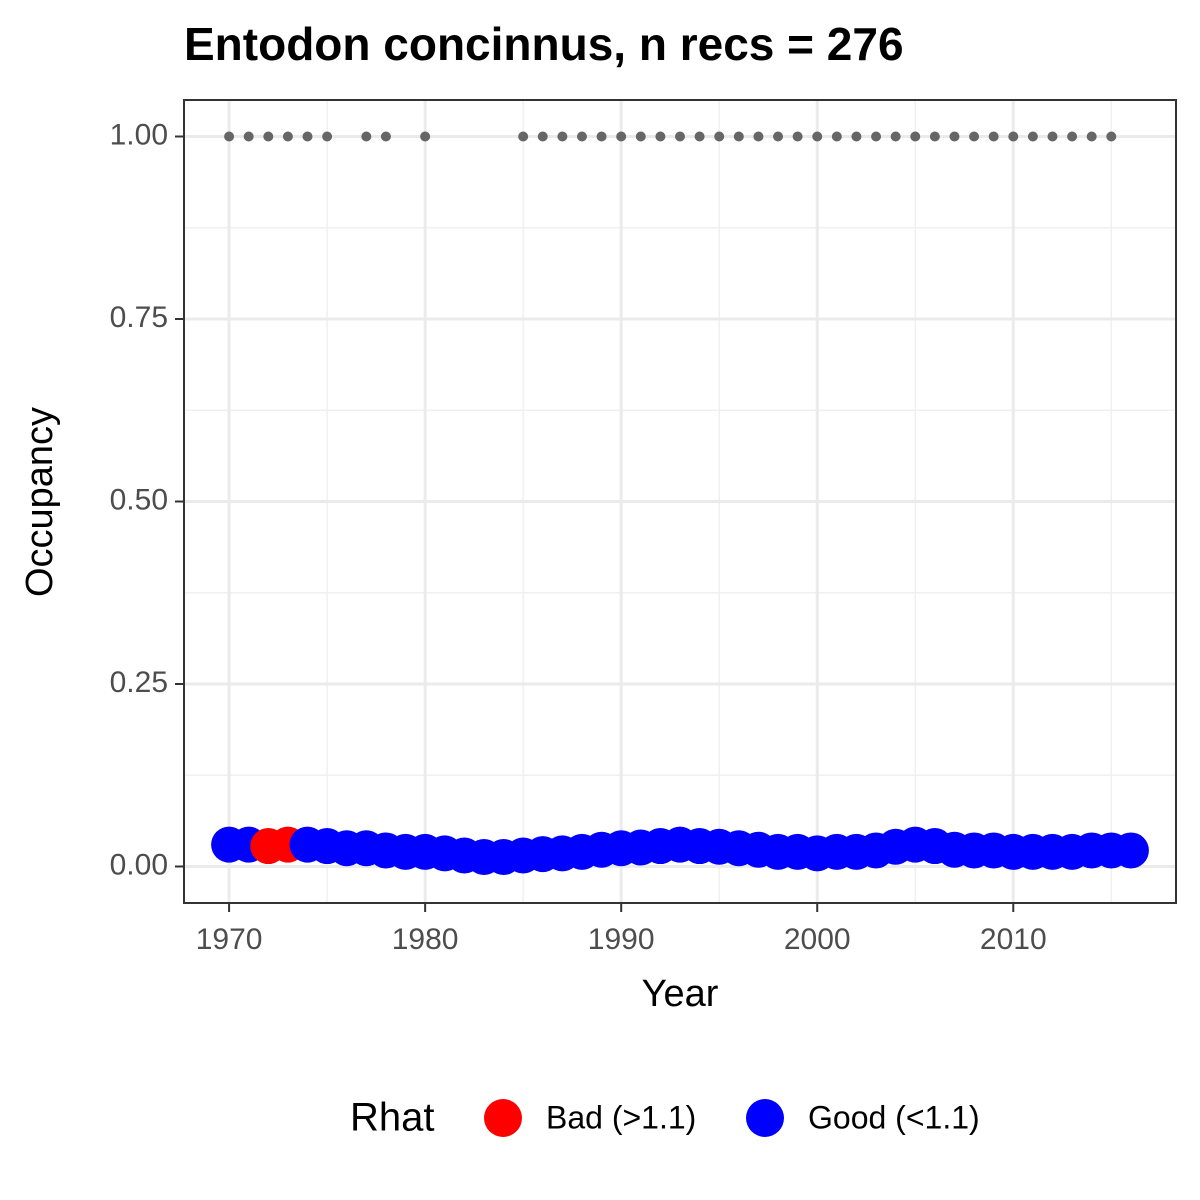  I want to click on x-tick-label: 2010, so click(1013, 939).